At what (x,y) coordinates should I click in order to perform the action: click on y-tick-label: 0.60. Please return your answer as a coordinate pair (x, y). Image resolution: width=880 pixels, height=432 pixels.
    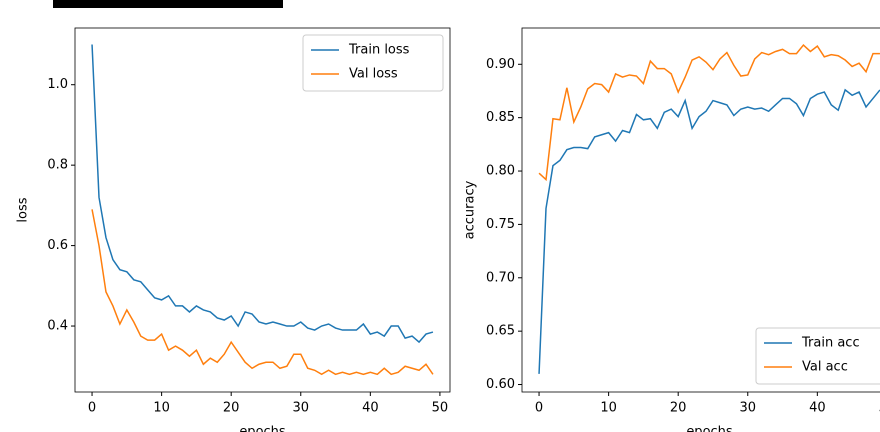
    Looking at the image, I should click on (500, 384).